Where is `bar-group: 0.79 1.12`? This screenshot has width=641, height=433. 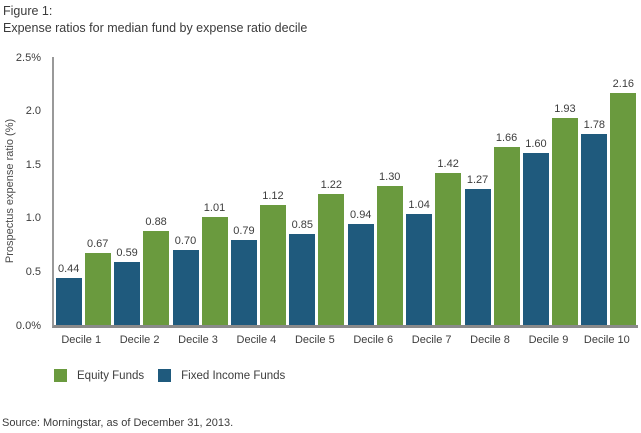 bar-group: 0.79 1.12 is located at coordinates (258, 257).